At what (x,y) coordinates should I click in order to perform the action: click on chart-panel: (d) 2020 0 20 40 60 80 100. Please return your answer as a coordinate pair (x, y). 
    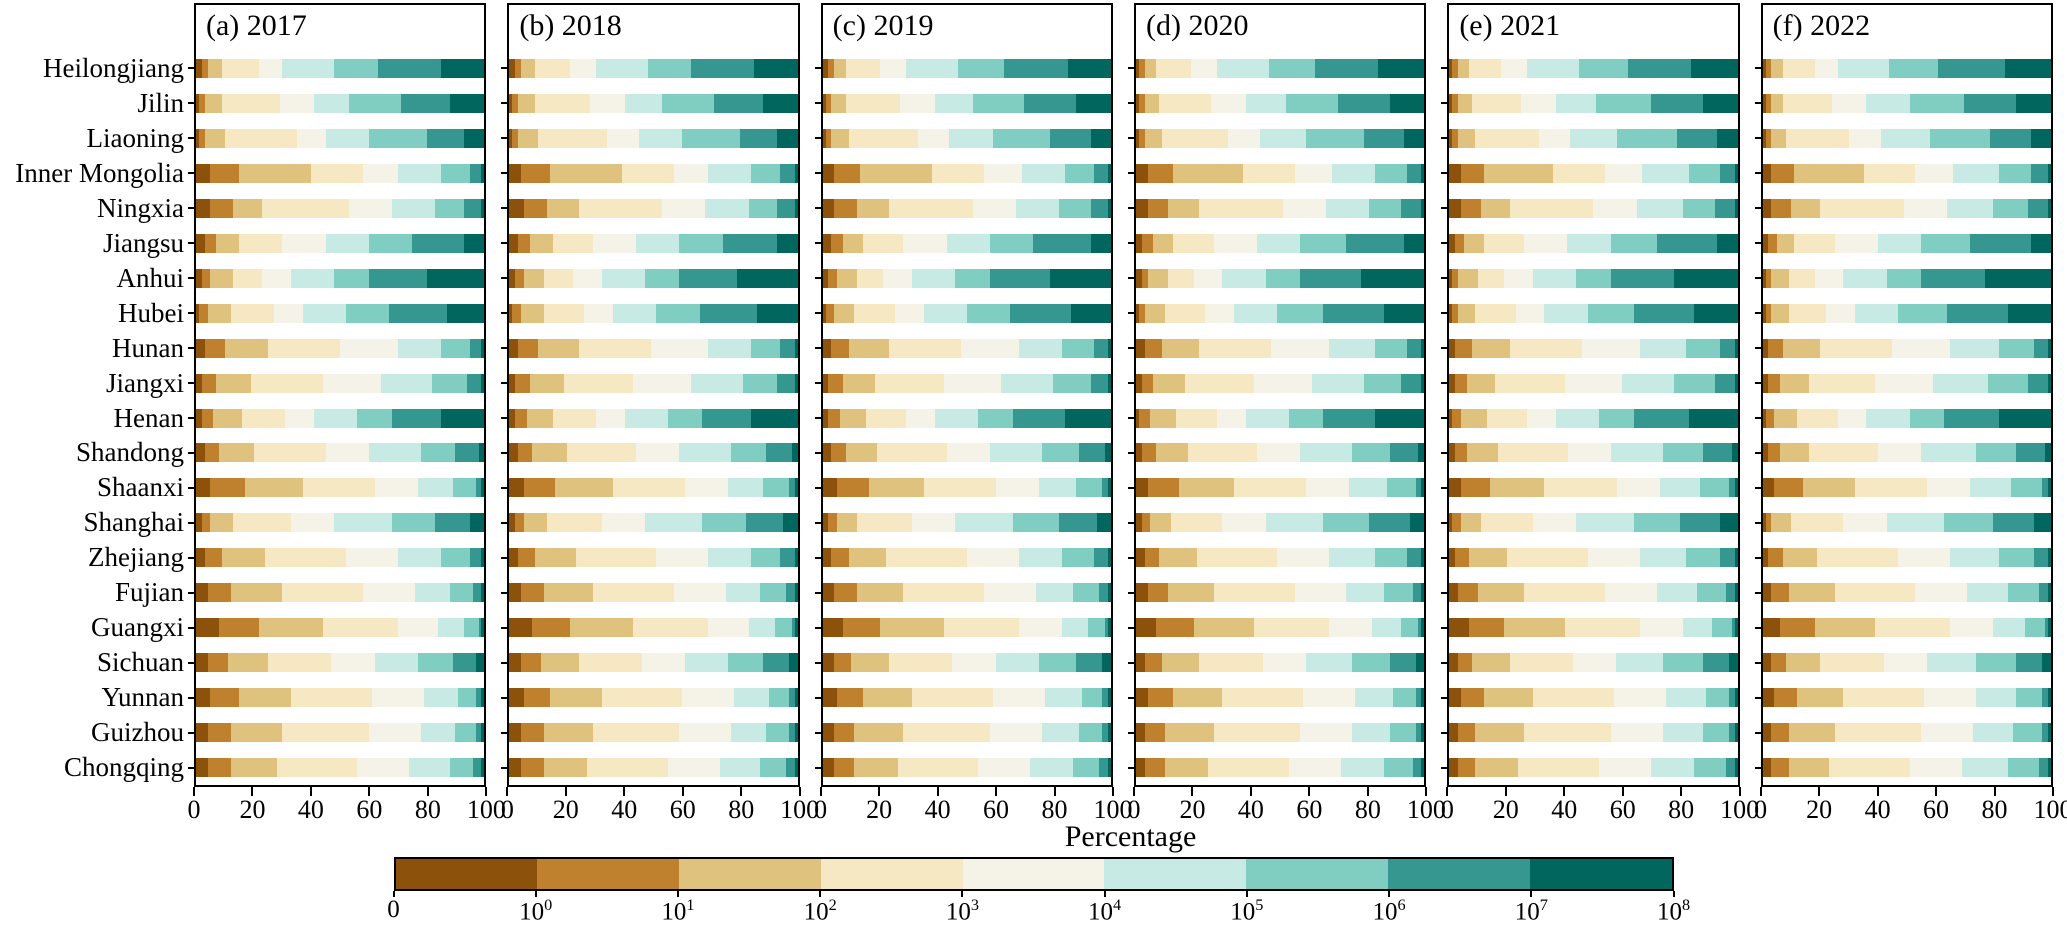
    Looking at the image, I should click on (1286, 413).